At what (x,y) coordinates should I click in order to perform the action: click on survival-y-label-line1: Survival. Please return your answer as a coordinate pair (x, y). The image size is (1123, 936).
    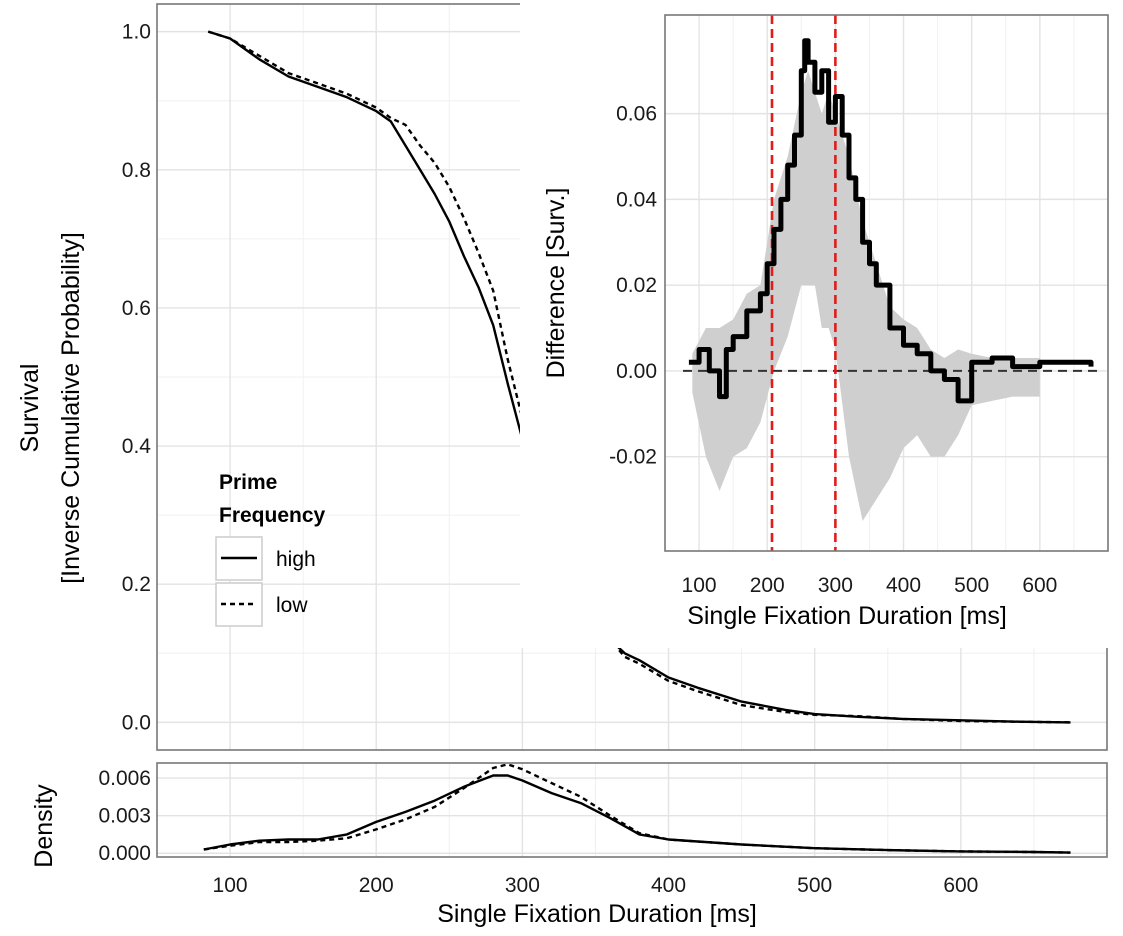
    Looking at the image, I should click on (30, 408).